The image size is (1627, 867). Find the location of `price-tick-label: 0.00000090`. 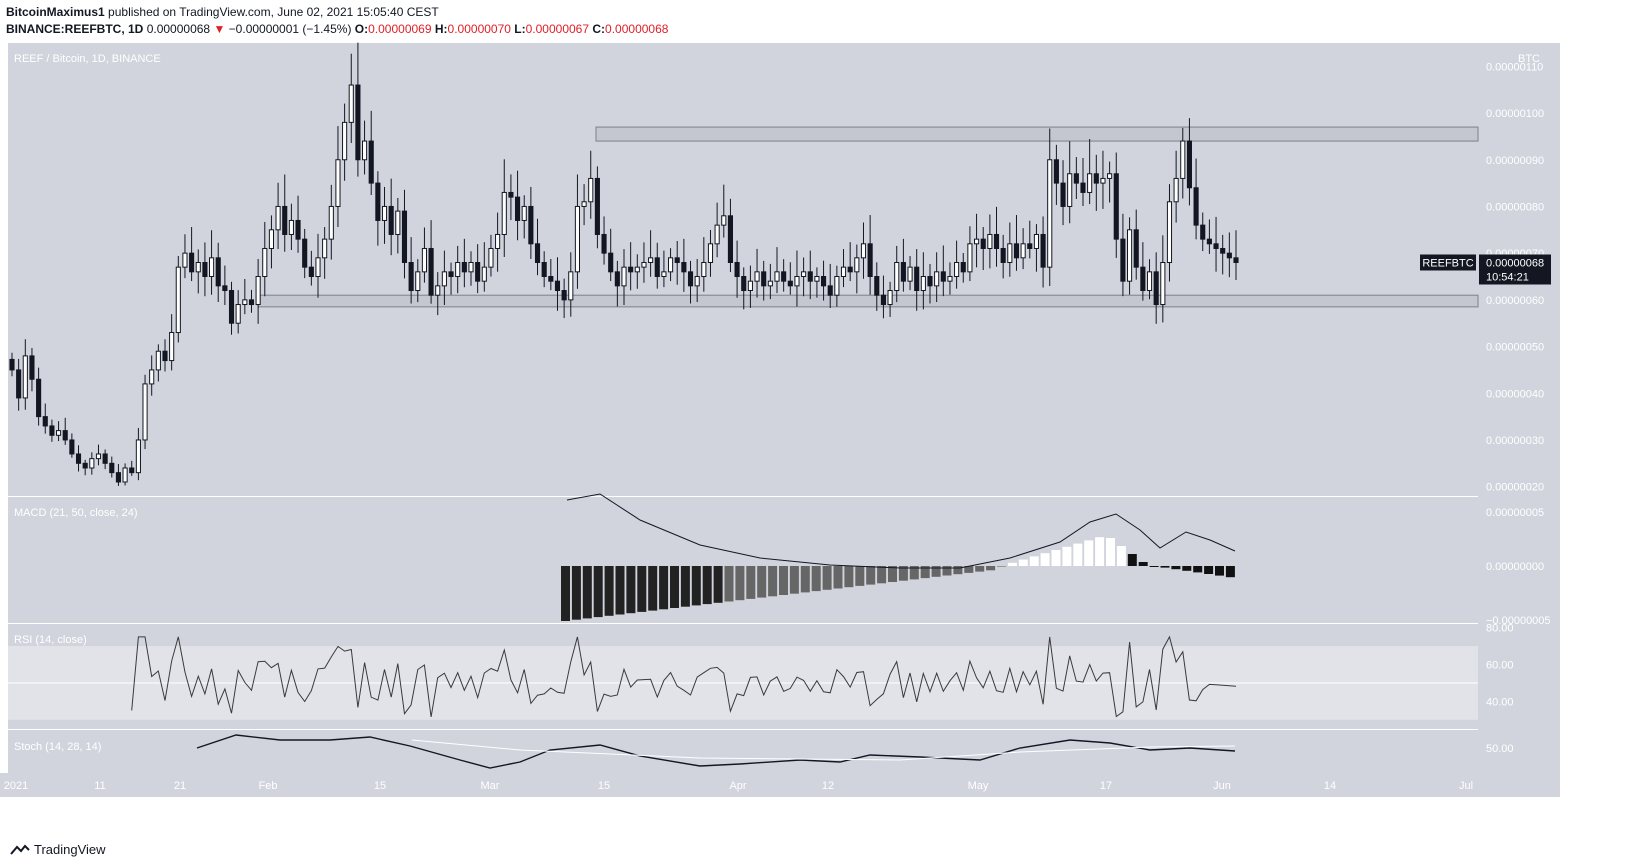

price-tick-label: 0.00000090 is located at coordinates (1515, 161).